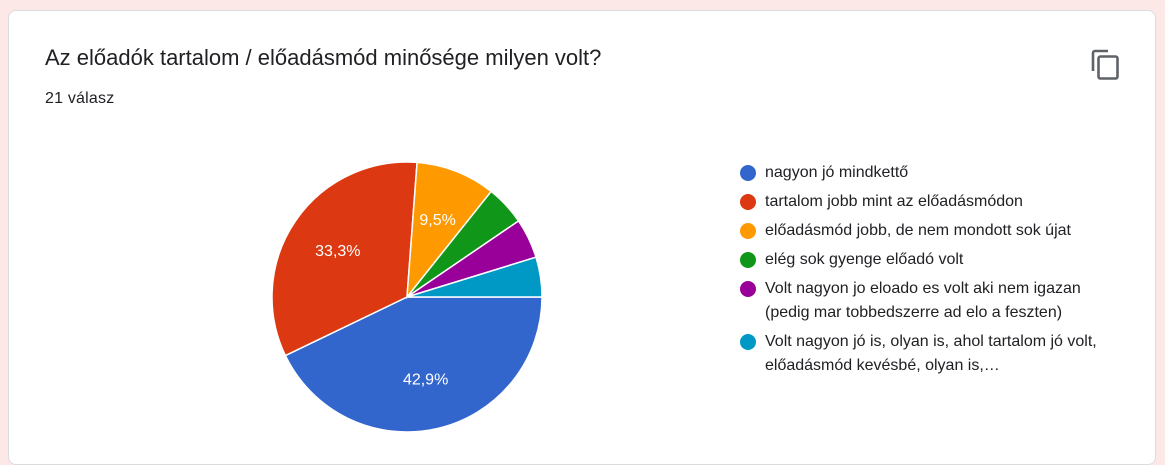 Image resolution: width=1165 pixels, height=465 pixels. I want to click on slice-label-3: 9,5%, so click(437, 220).